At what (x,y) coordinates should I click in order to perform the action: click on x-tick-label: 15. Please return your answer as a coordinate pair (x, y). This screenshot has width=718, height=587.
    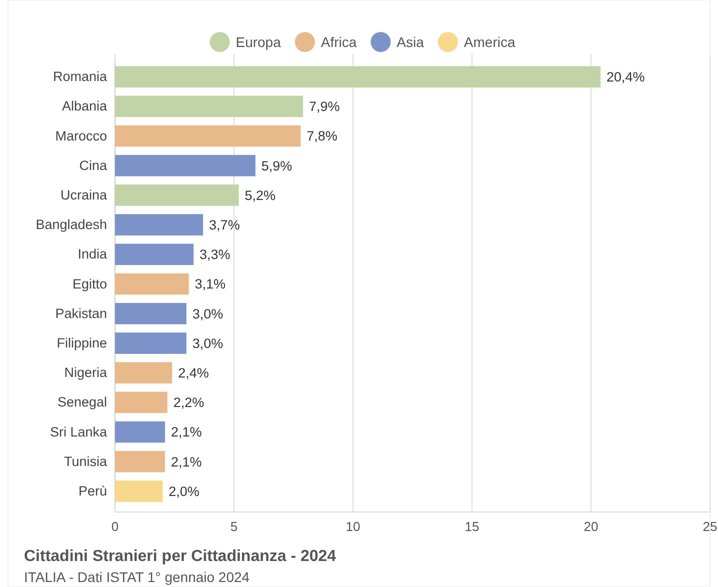
    Looking at the image, I should click on (472, 526).